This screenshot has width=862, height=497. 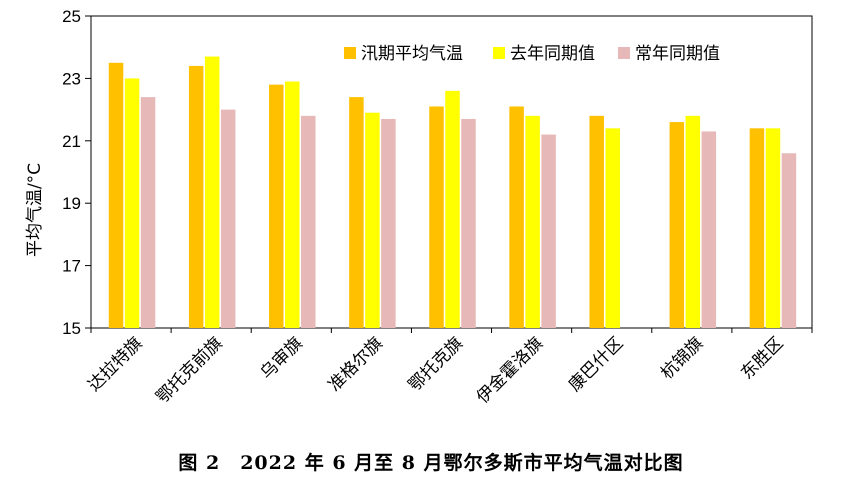 What do you see at coordinates (189, 370) in the screenshot?
I see `x-tick-label: 鄂托克前旗` at bounding box center [189, 370].